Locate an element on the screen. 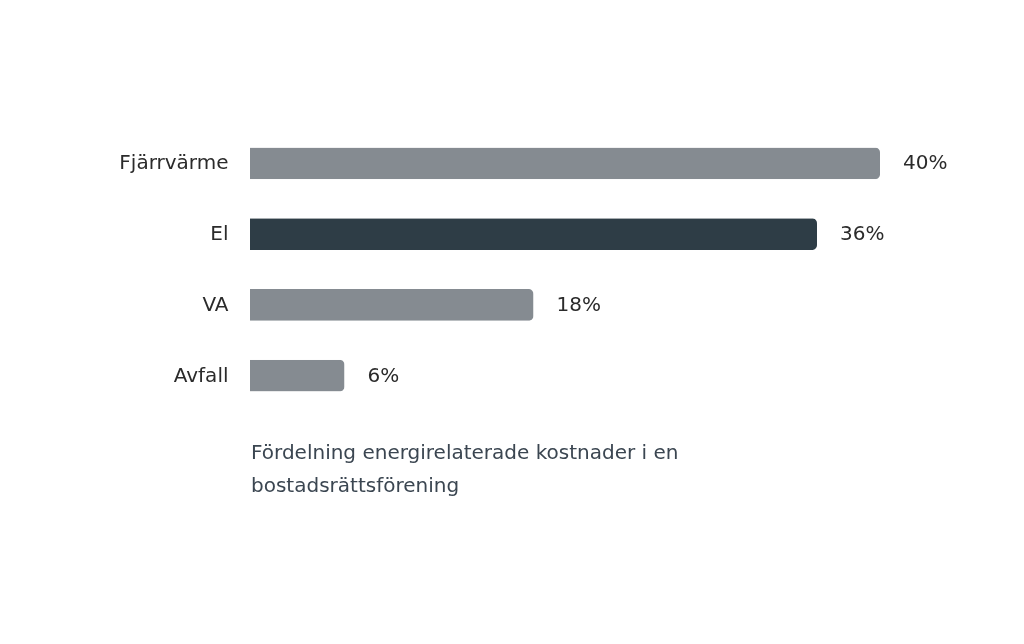 The width and height of the screenshot is (1024, 644). data-label: 36% is located at coordinates (862, 233).